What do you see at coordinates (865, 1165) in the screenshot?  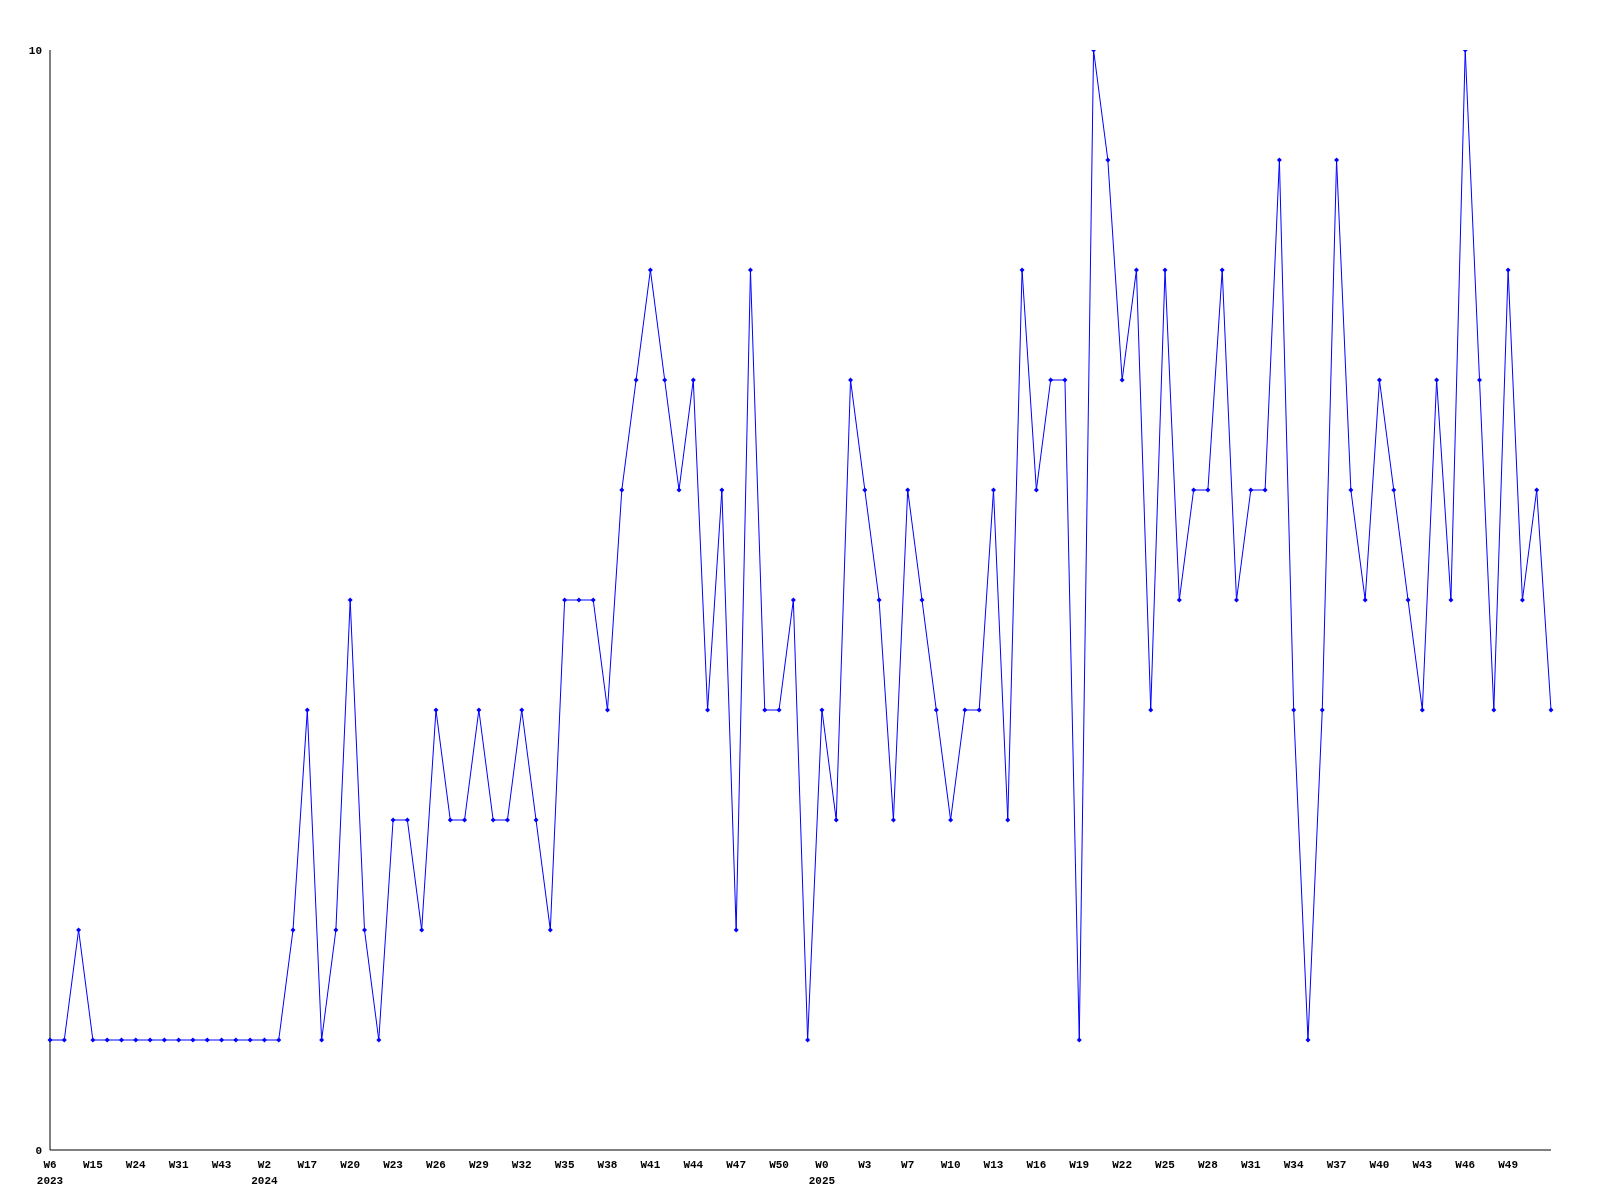 I see `x-tick-label: W3` at bounding box center [865, 1165].